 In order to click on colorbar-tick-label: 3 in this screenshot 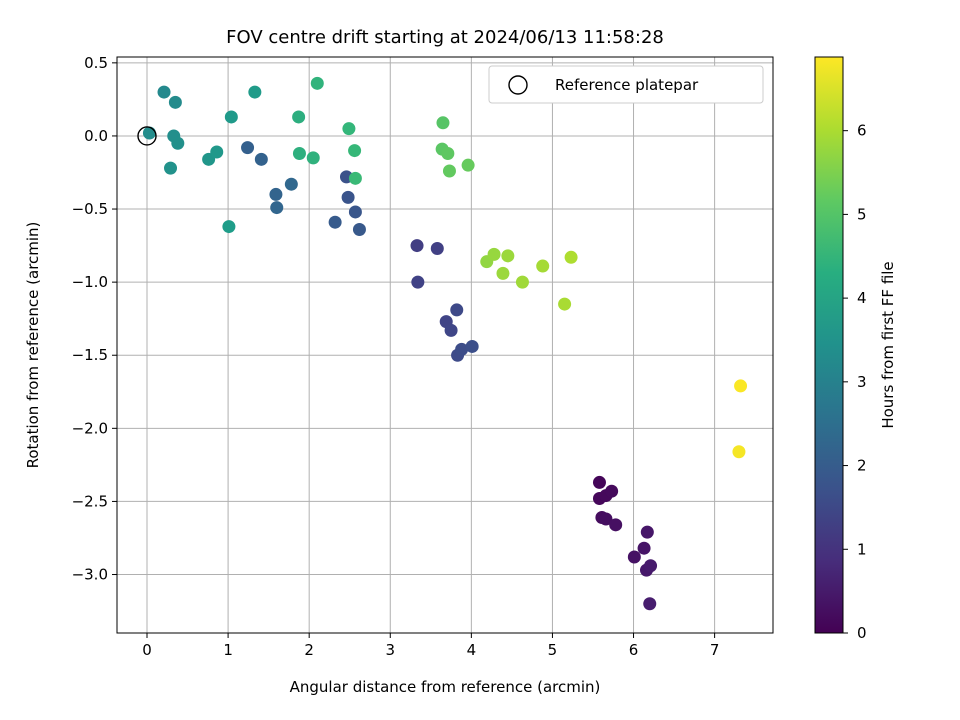, I will do `click(862, 382)`.